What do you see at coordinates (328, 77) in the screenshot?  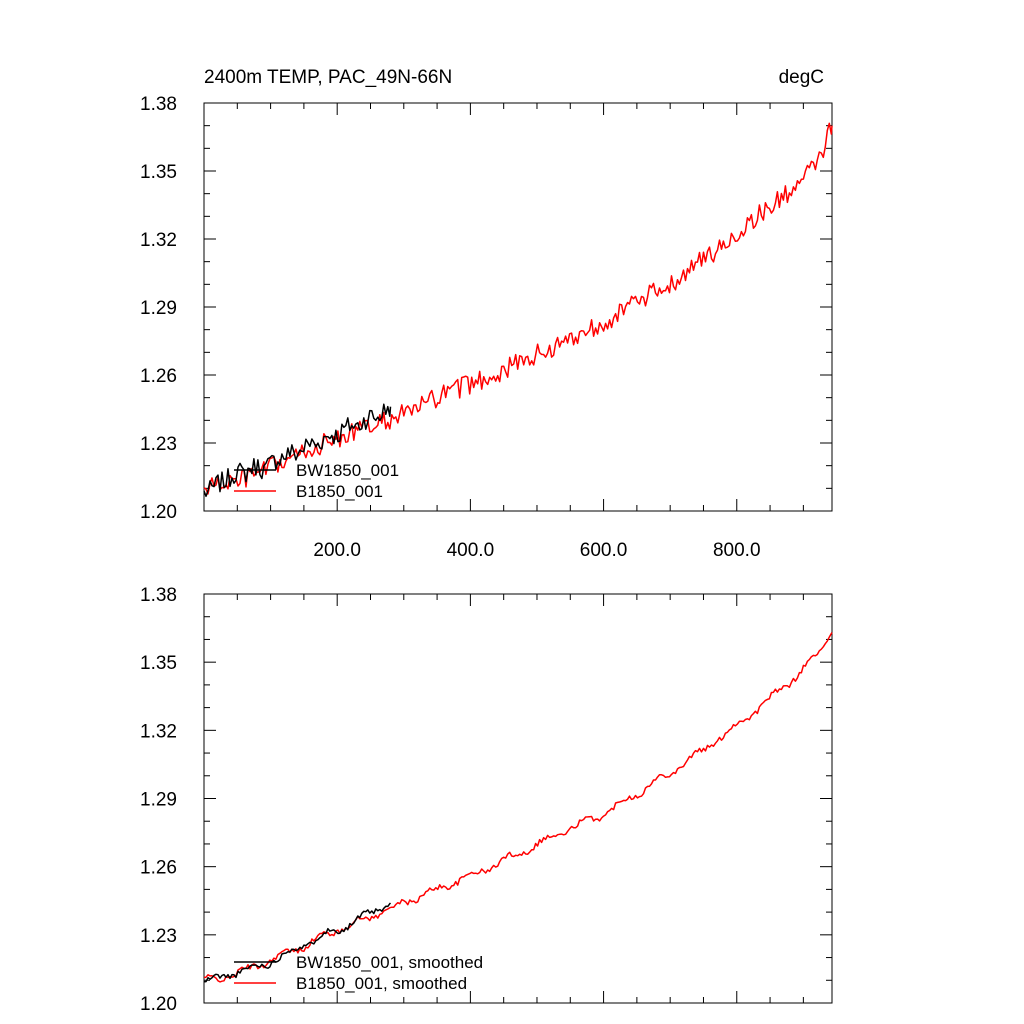 I see `chart-title: 2400m TEMP, PAC_49N-66N` at bounding box center [328, 77].